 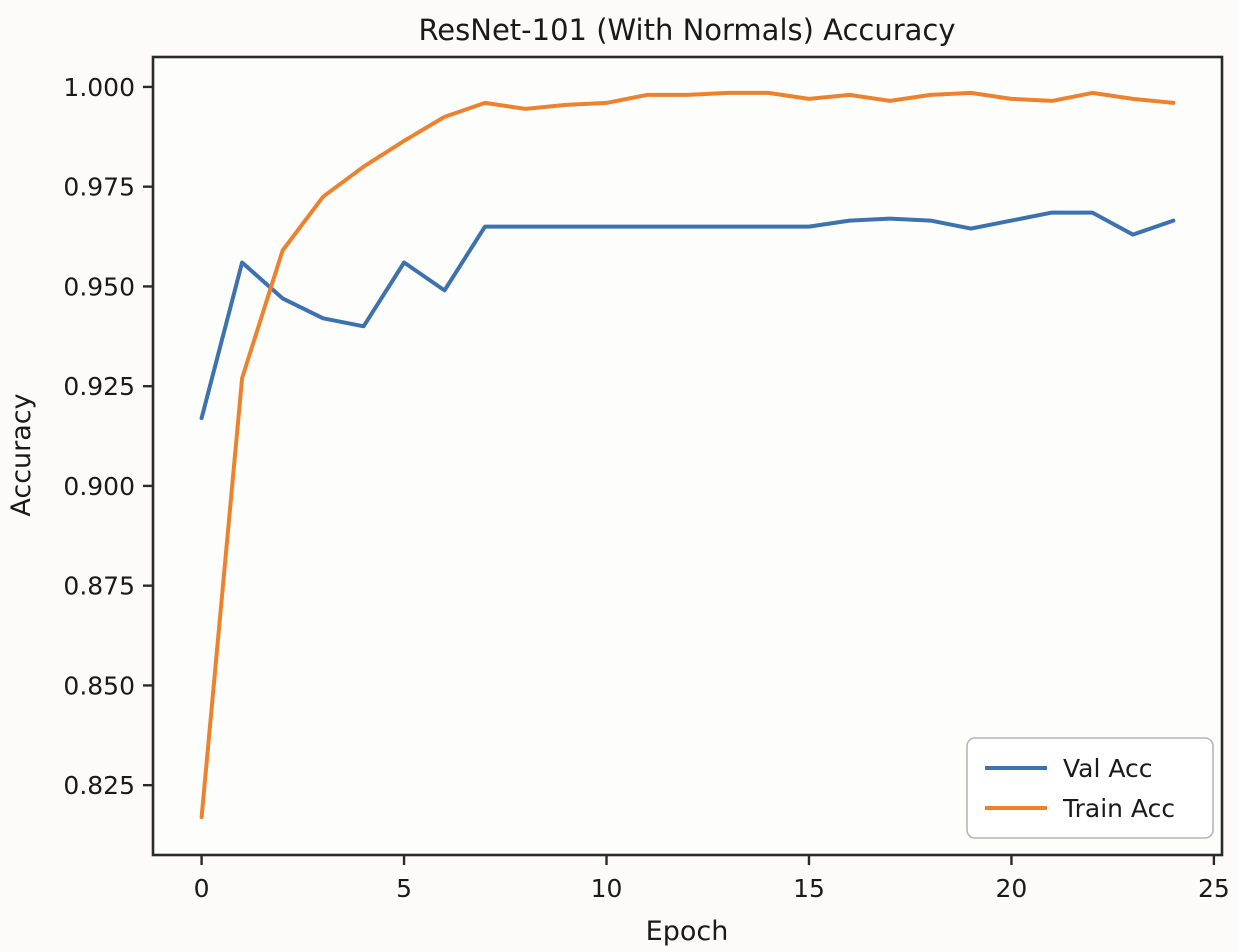 What do you see at coordinates (99, 586) in the screenshot?
I see `y-tick-label: 0.875` at bounding box center [99, 586].